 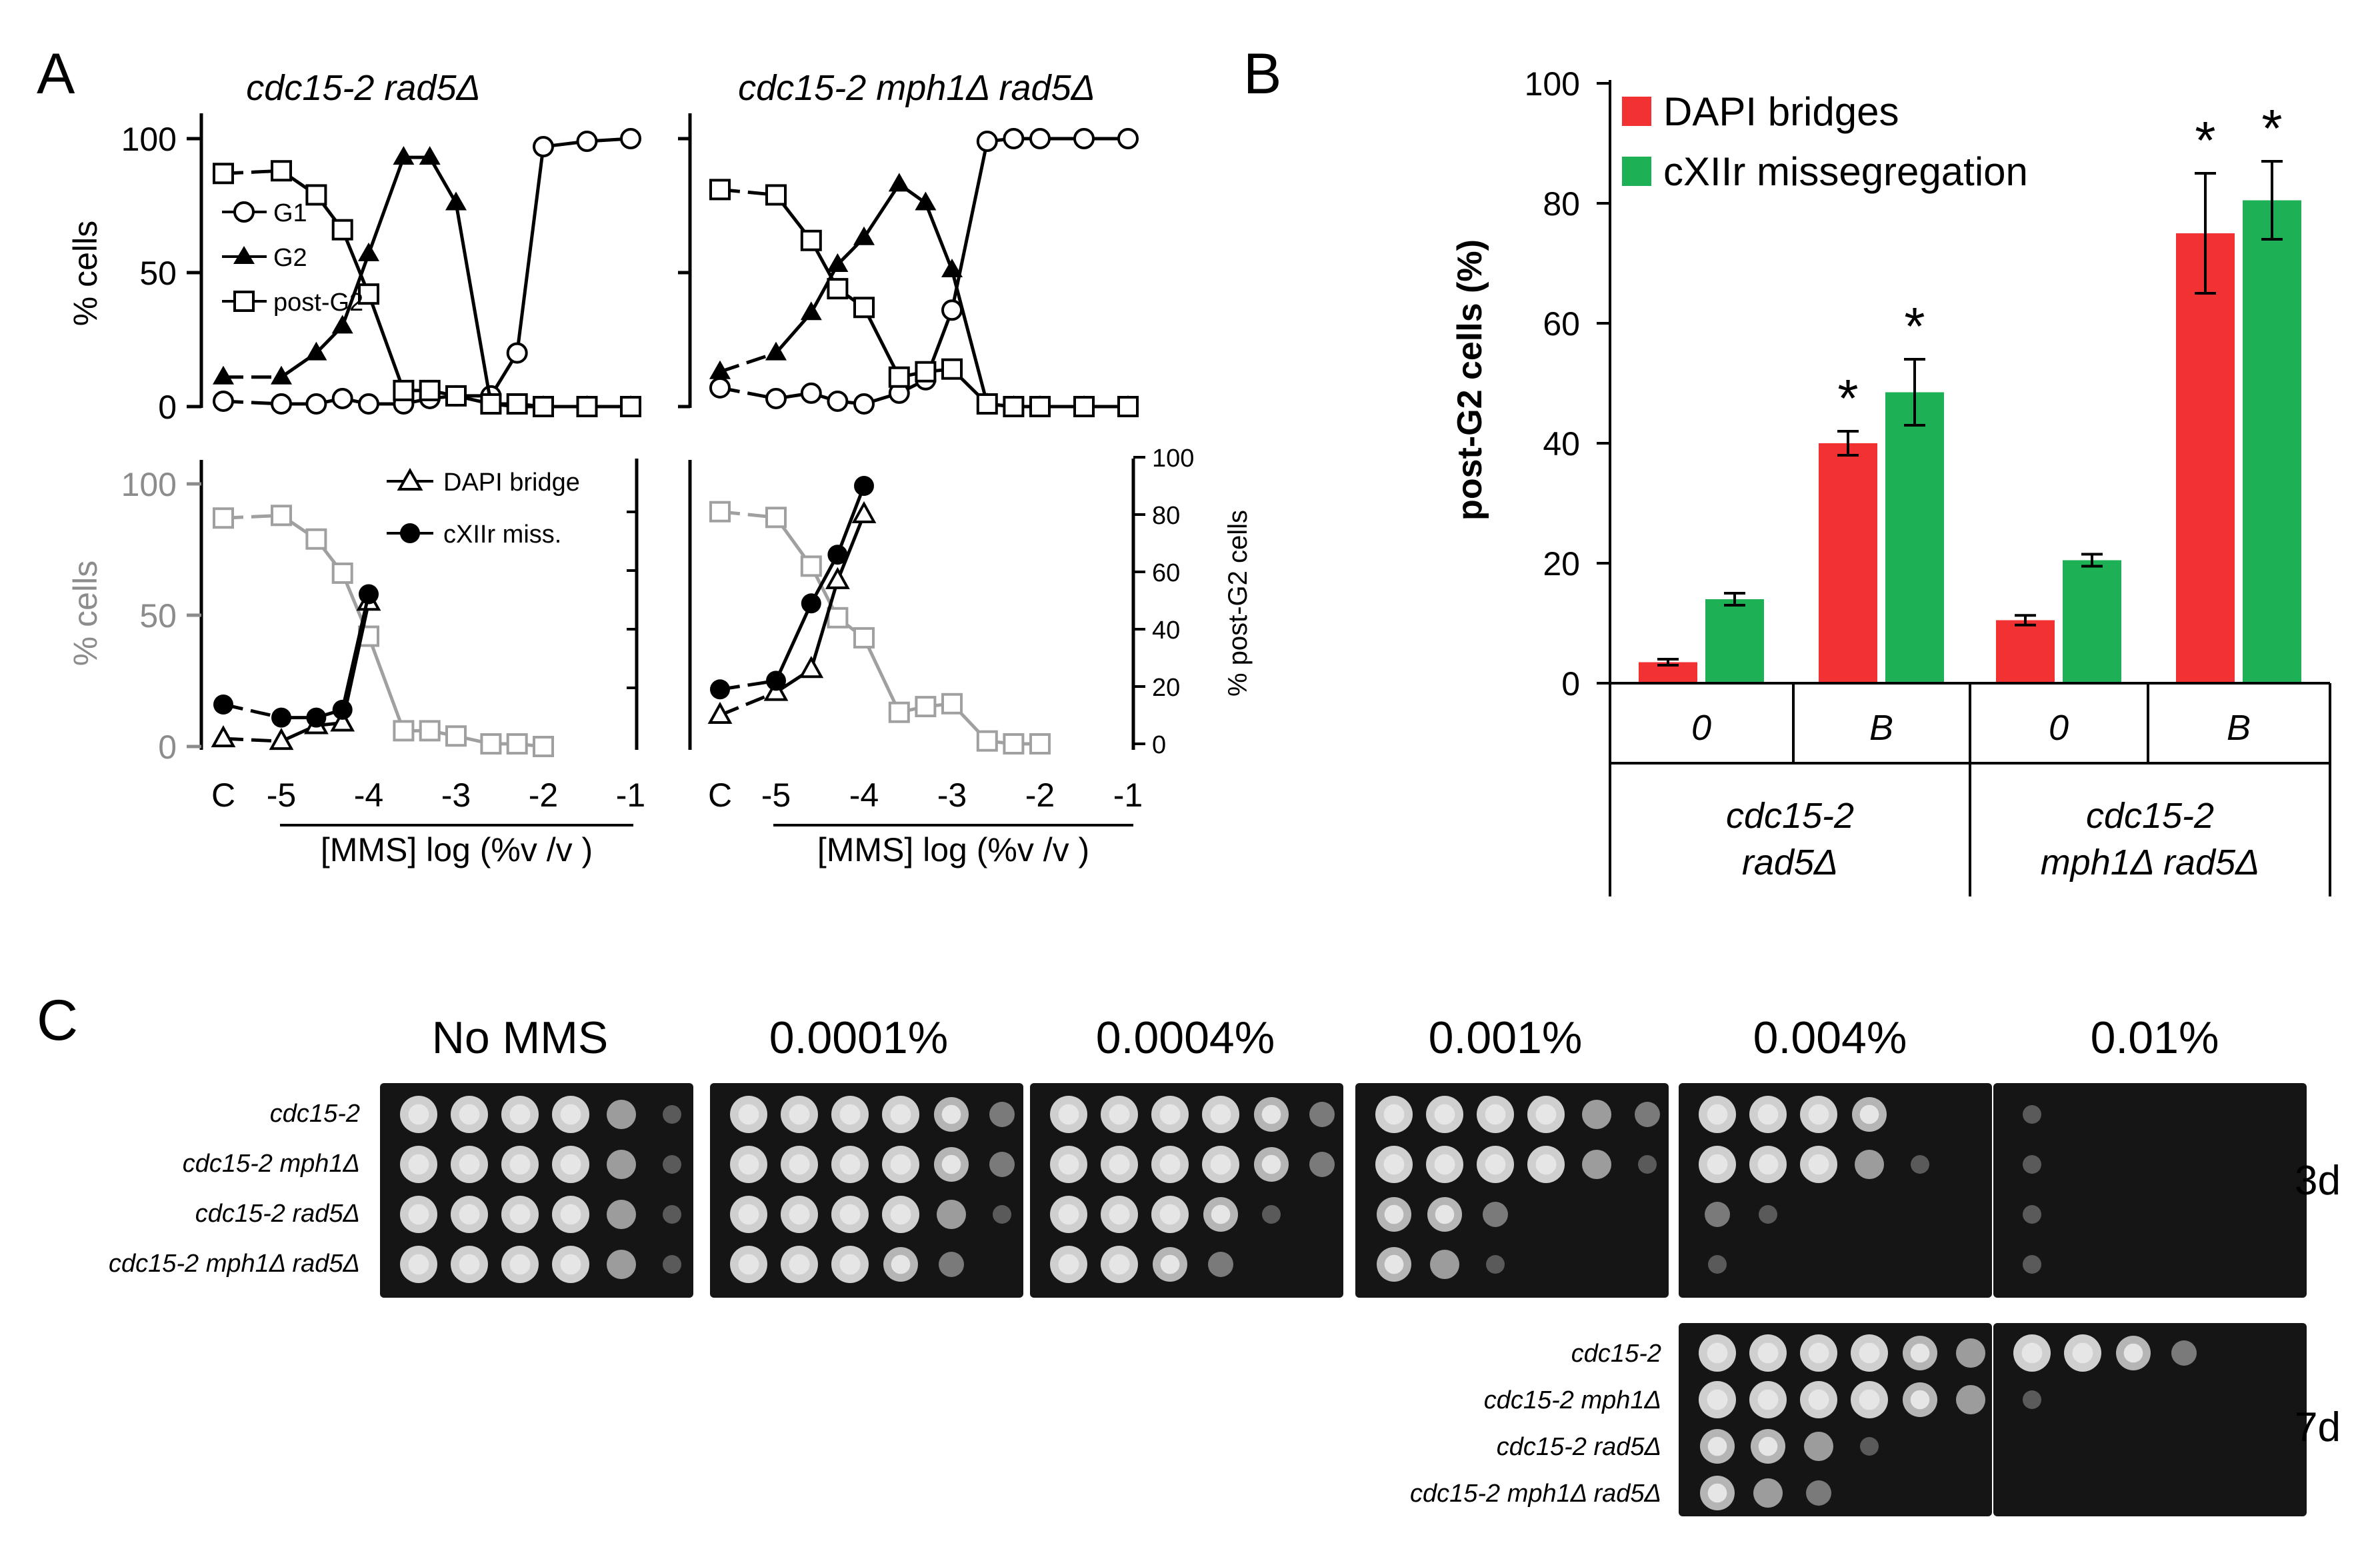 What do you see at coordinates (953, 849) in the screenshot?
I see `x-axis-label: [MMS] log (%v /v )` at bounding box center [953, 849].